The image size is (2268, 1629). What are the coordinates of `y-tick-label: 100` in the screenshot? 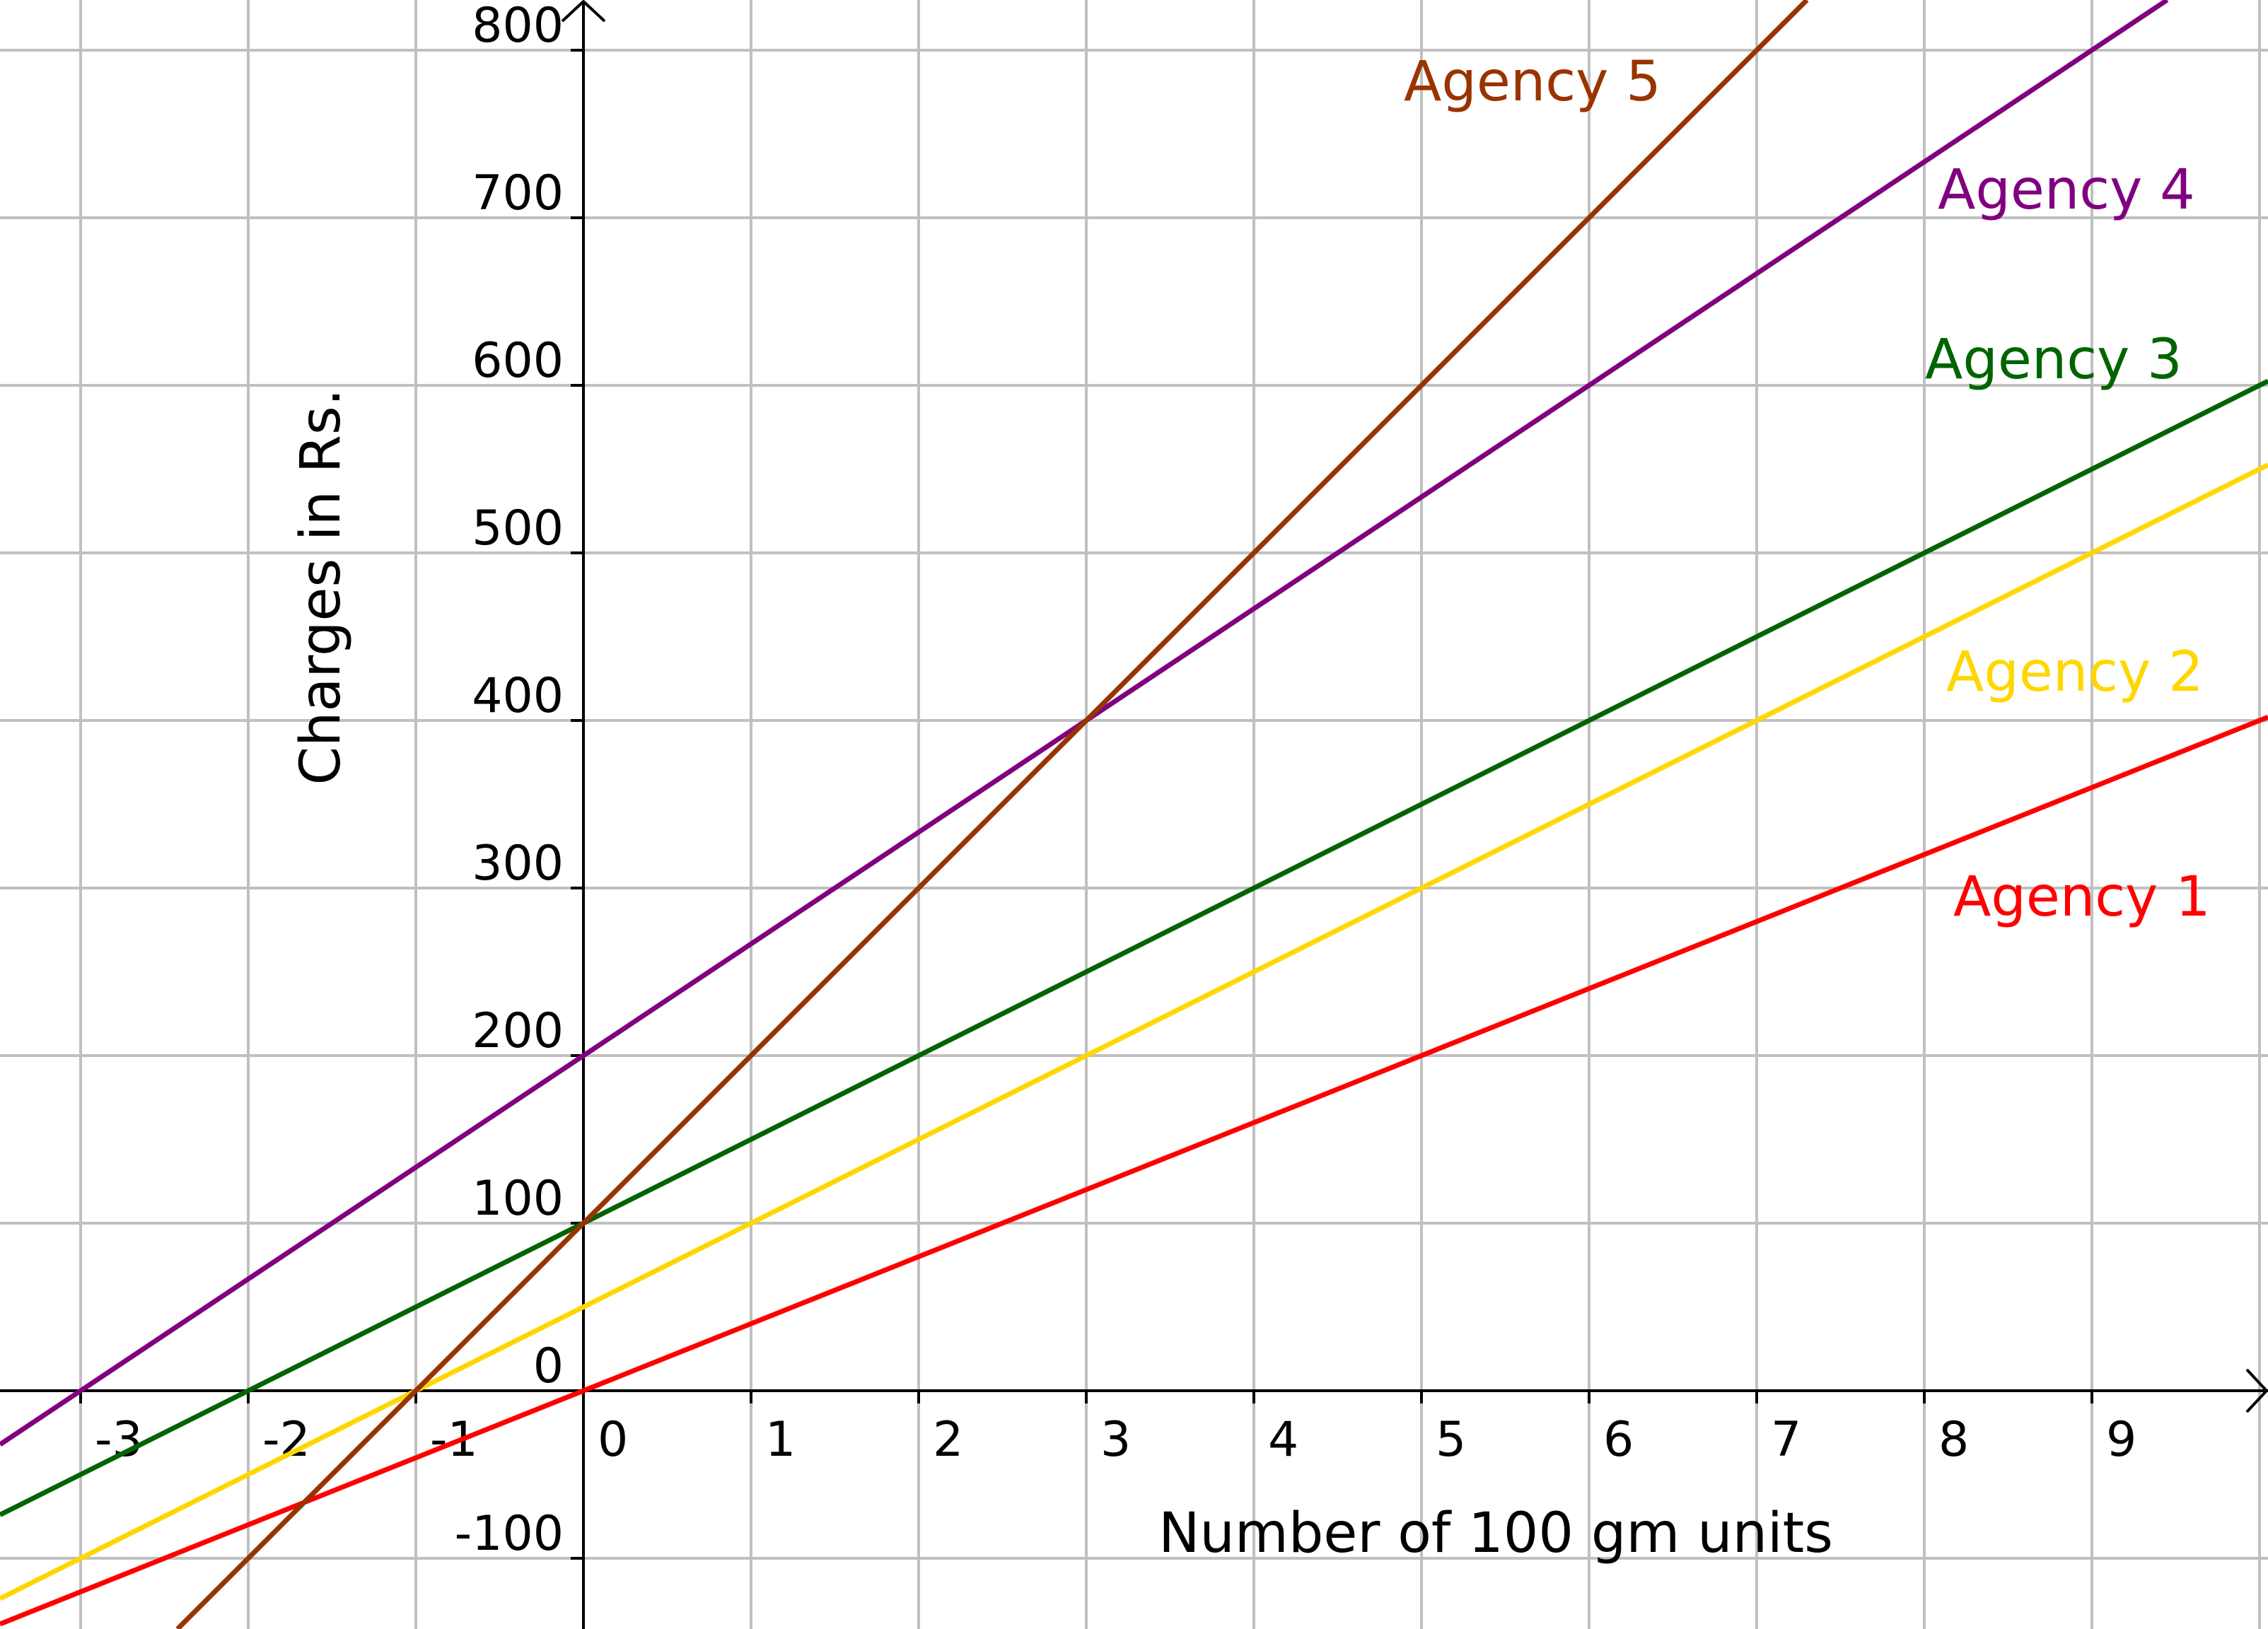 It's located at (518, 1199).